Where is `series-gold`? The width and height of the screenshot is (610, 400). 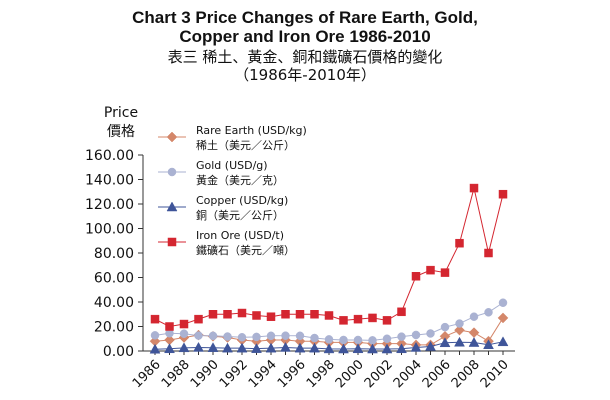
series-gold is located at coordinates (329, 321).